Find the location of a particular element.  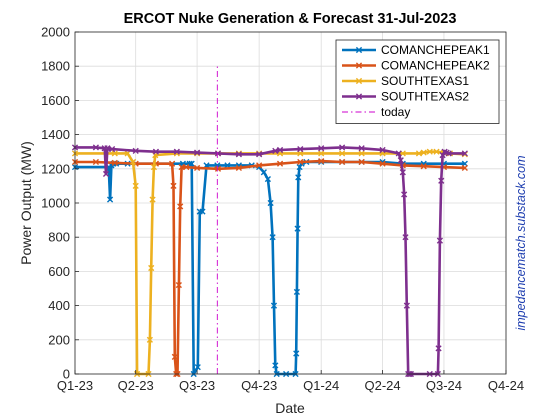

x-tick-label: Q3-23 is located at coordinates (197, 385).